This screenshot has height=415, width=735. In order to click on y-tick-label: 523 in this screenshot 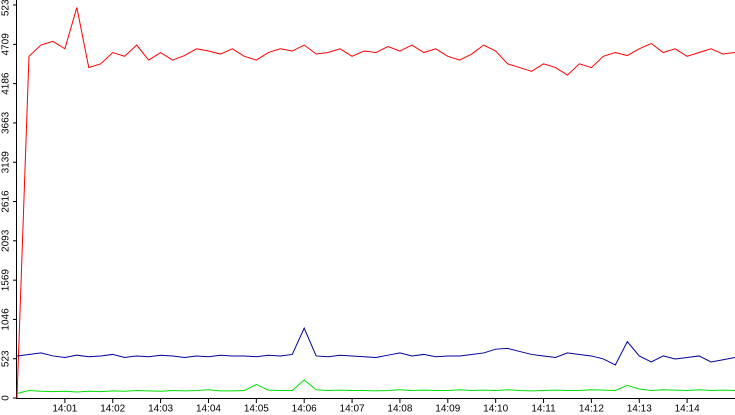, I will do `click(6, 358)`.